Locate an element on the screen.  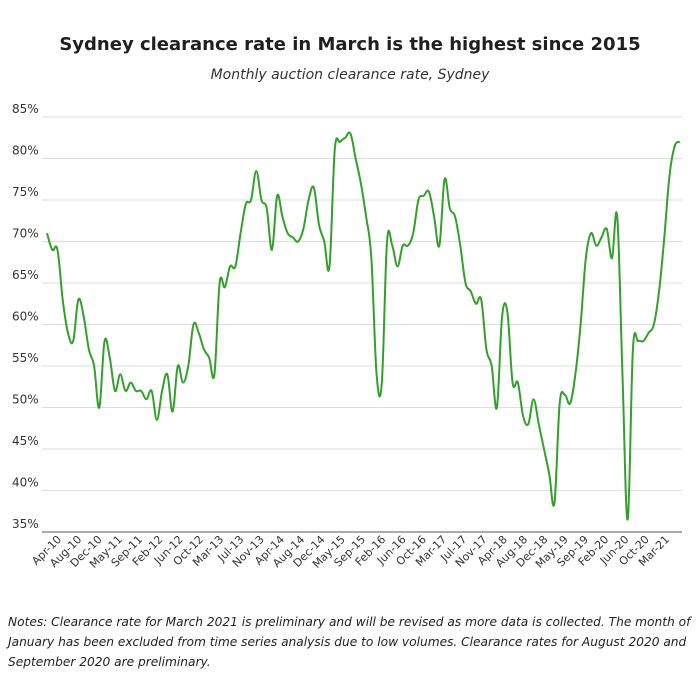
y-tick-label: 70% is located at coordinates (25, 234).